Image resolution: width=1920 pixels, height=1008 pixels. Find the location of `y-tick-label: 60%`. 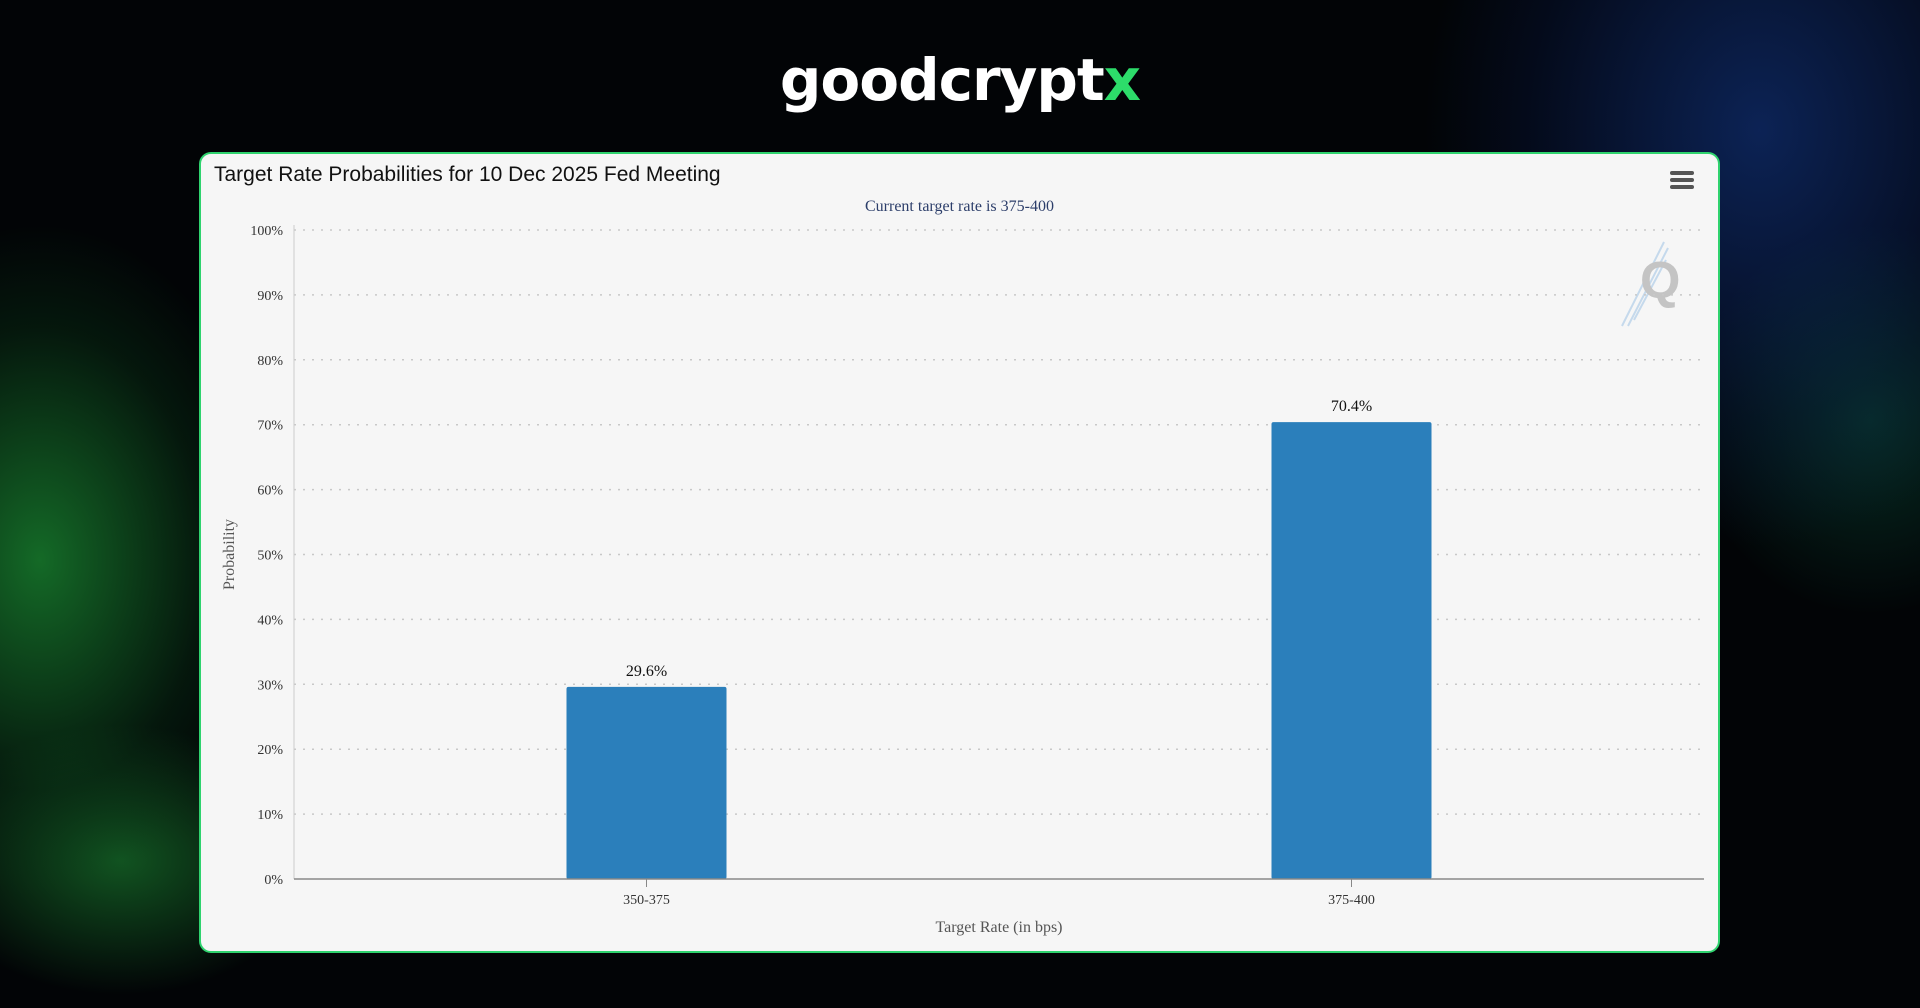

y-tick-label: 60% is located at coordinates (270, 491).